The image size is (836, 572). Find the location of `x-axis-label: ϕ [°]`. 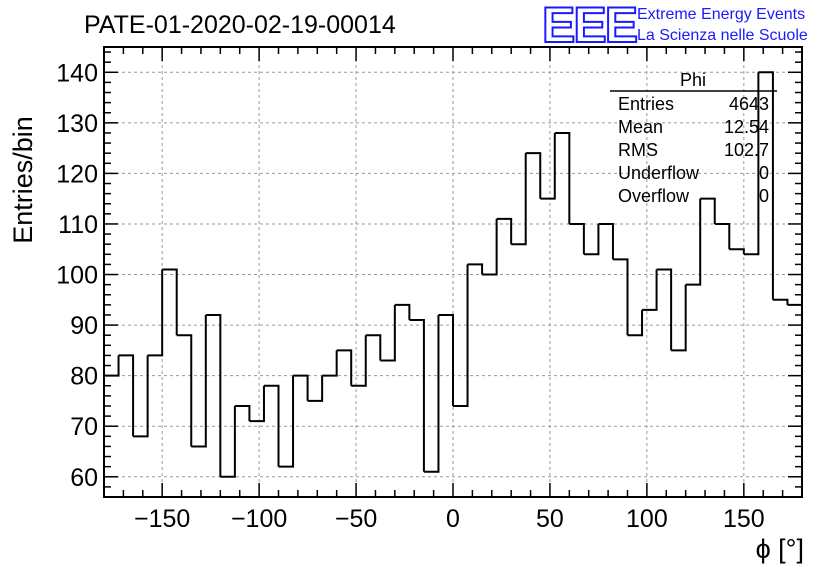

x-axis-label: ϕ [°] is located at coordinates (780, 549).